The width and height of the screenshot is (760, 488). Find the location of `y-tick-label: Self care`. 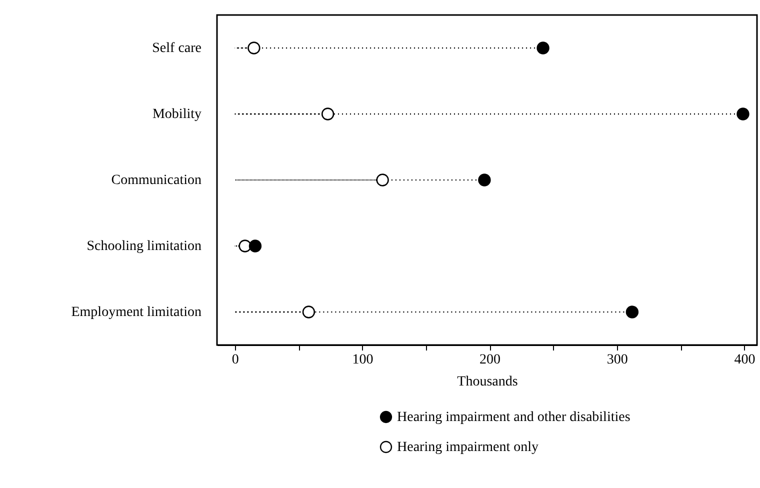

y-tick-label: Self care is located at coordinates (177, 48).